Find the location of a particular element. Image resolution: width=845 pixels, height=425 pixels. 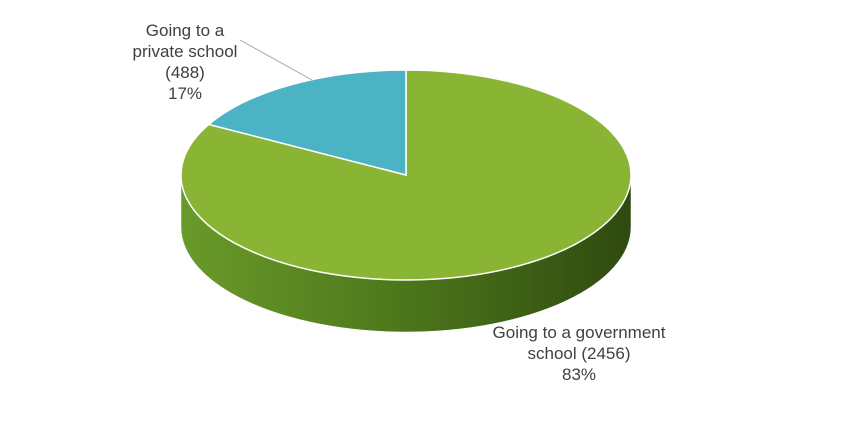

slice-label: Going to a private school (488) 17% is located at coordinates (185, 62).